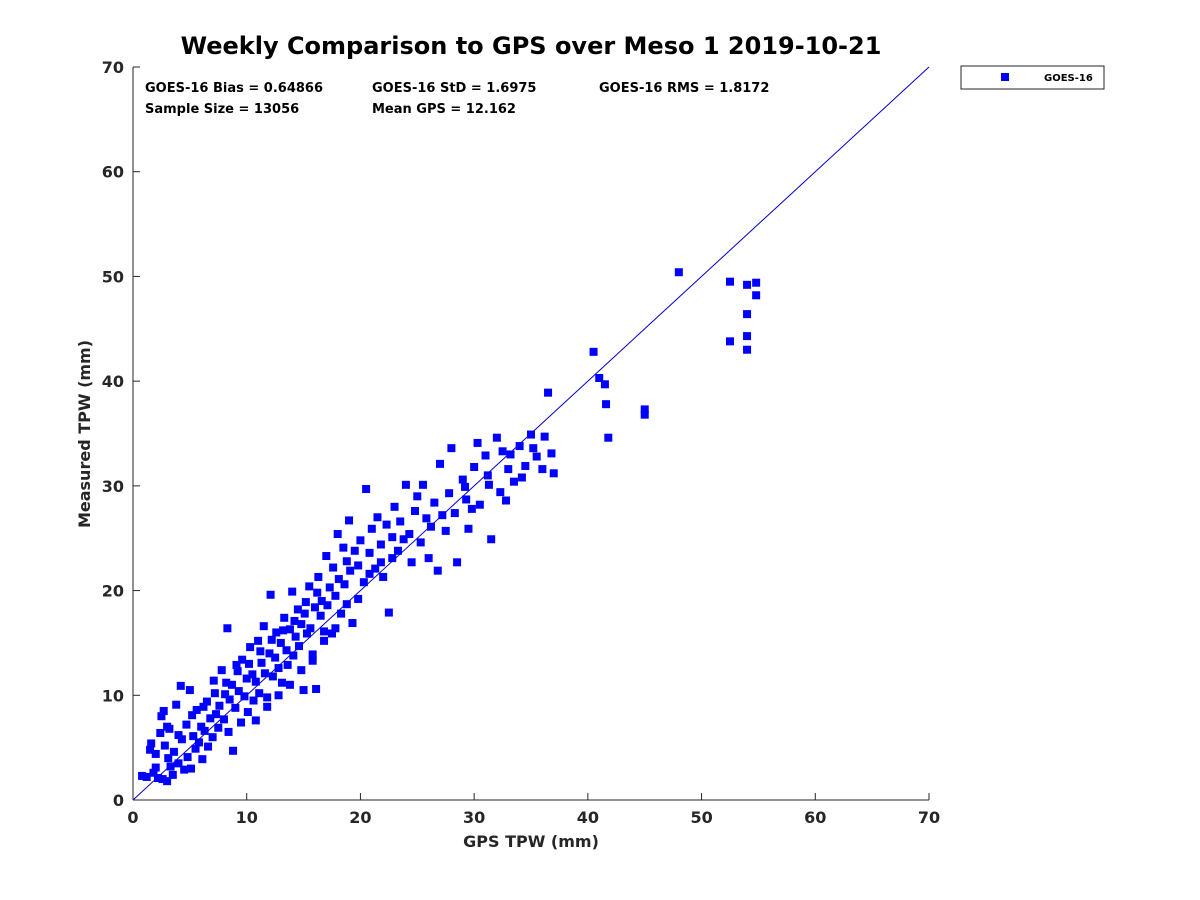  I want to click on y-tick-label: 0, so click(118, 800).